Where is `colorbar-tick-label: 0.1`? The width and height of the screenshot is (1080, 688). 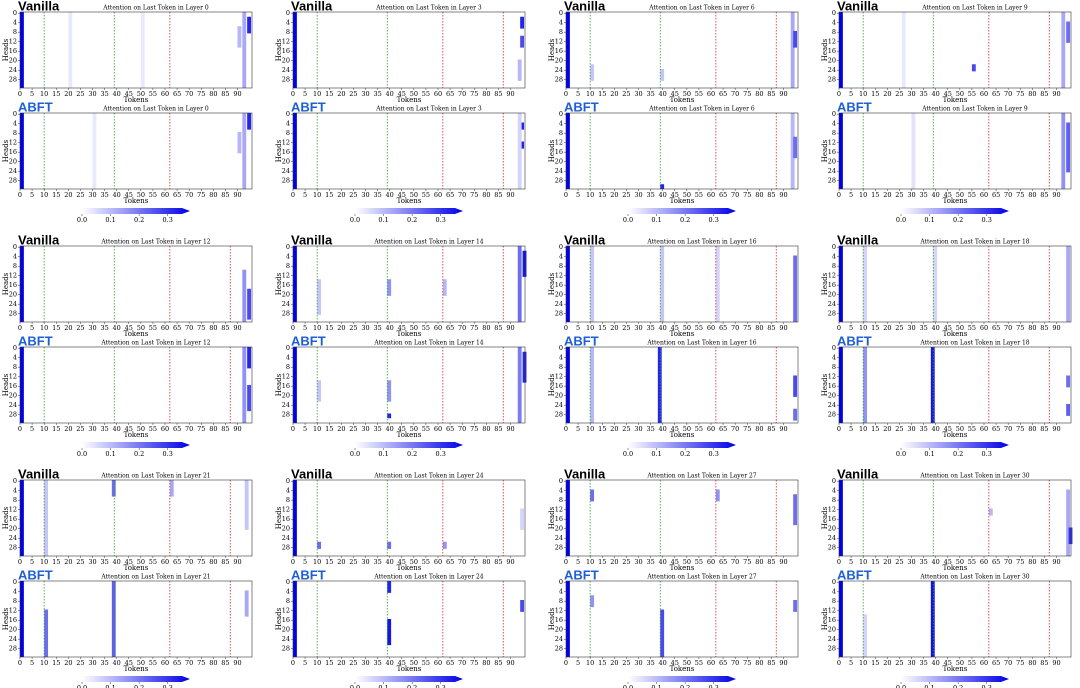
colorbar-tick-label: 0.1 is located at coordinates (383, 454).